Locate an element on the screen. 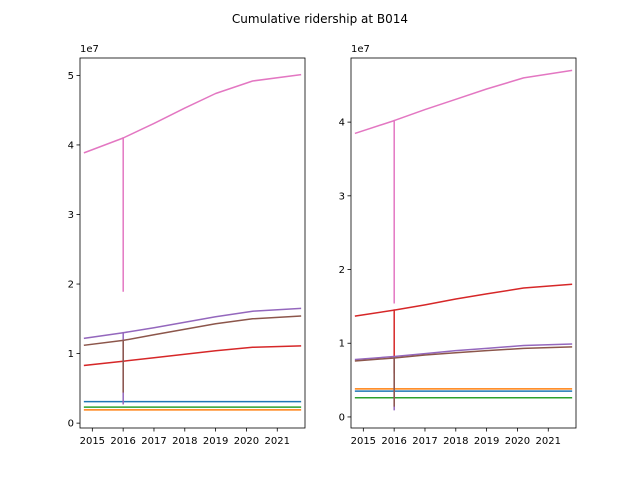  figure-title: Cumulative ridership at B014 is located at coordinates (320, 19).